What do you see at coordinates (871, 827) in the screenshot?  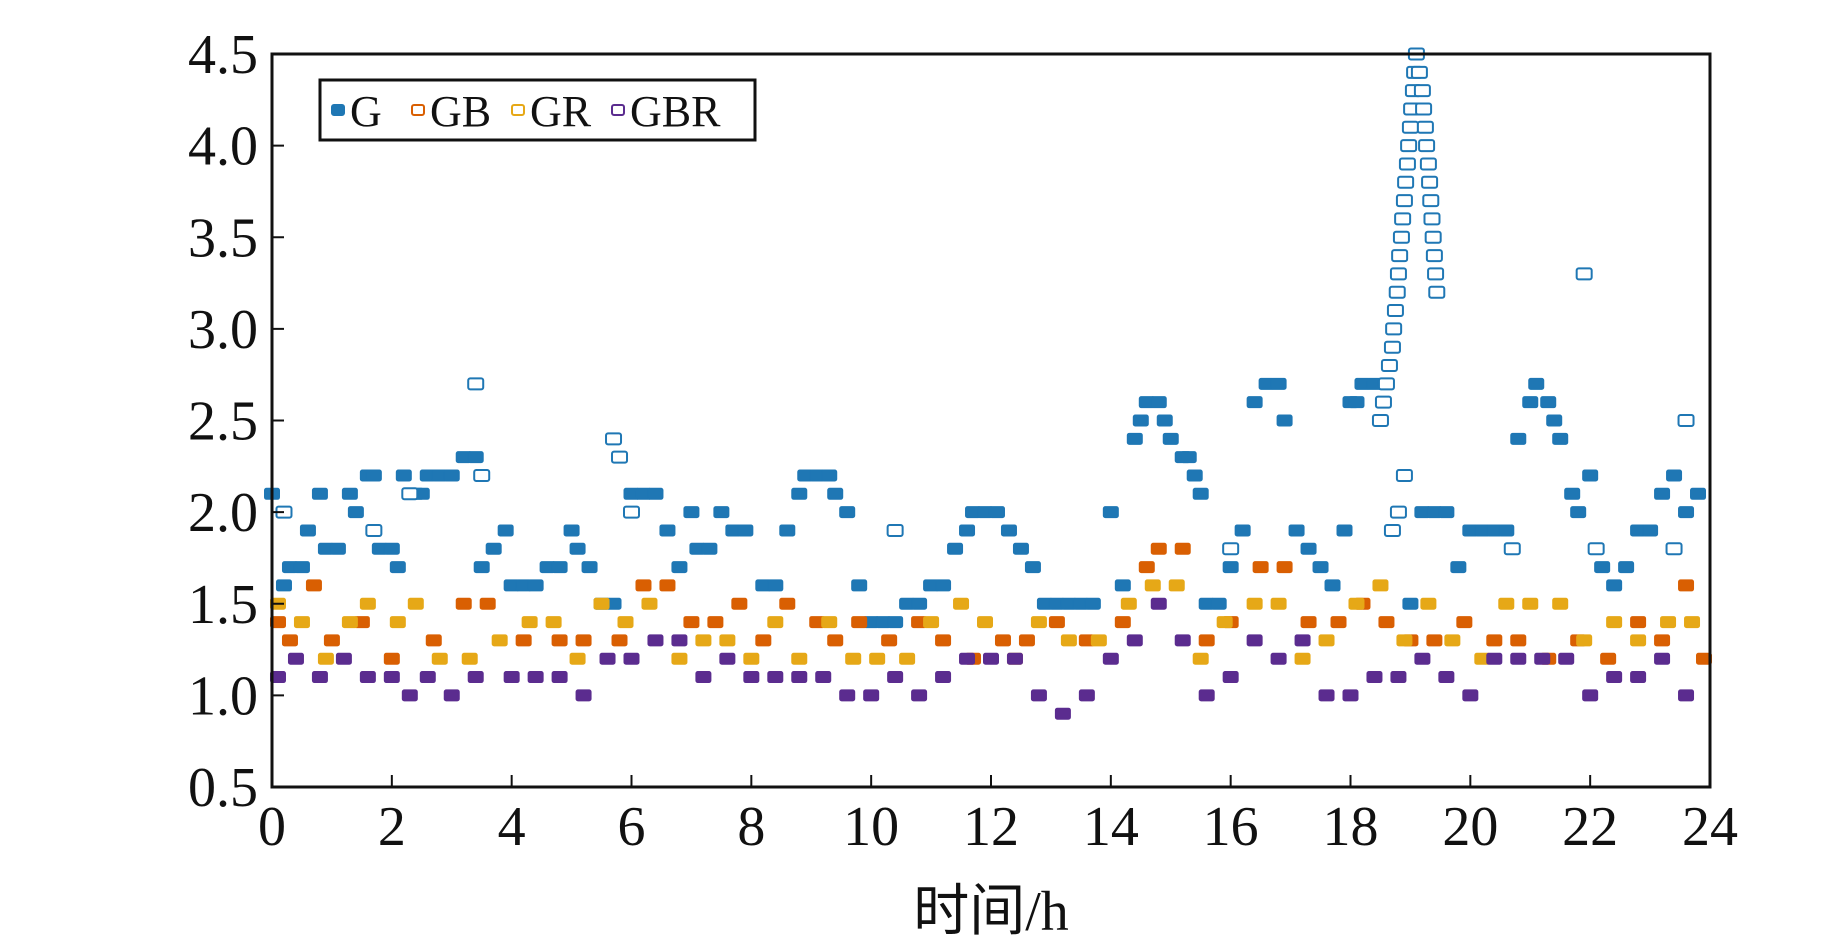 I see `x-tick-label: 10` at bounding box center [871, 827].